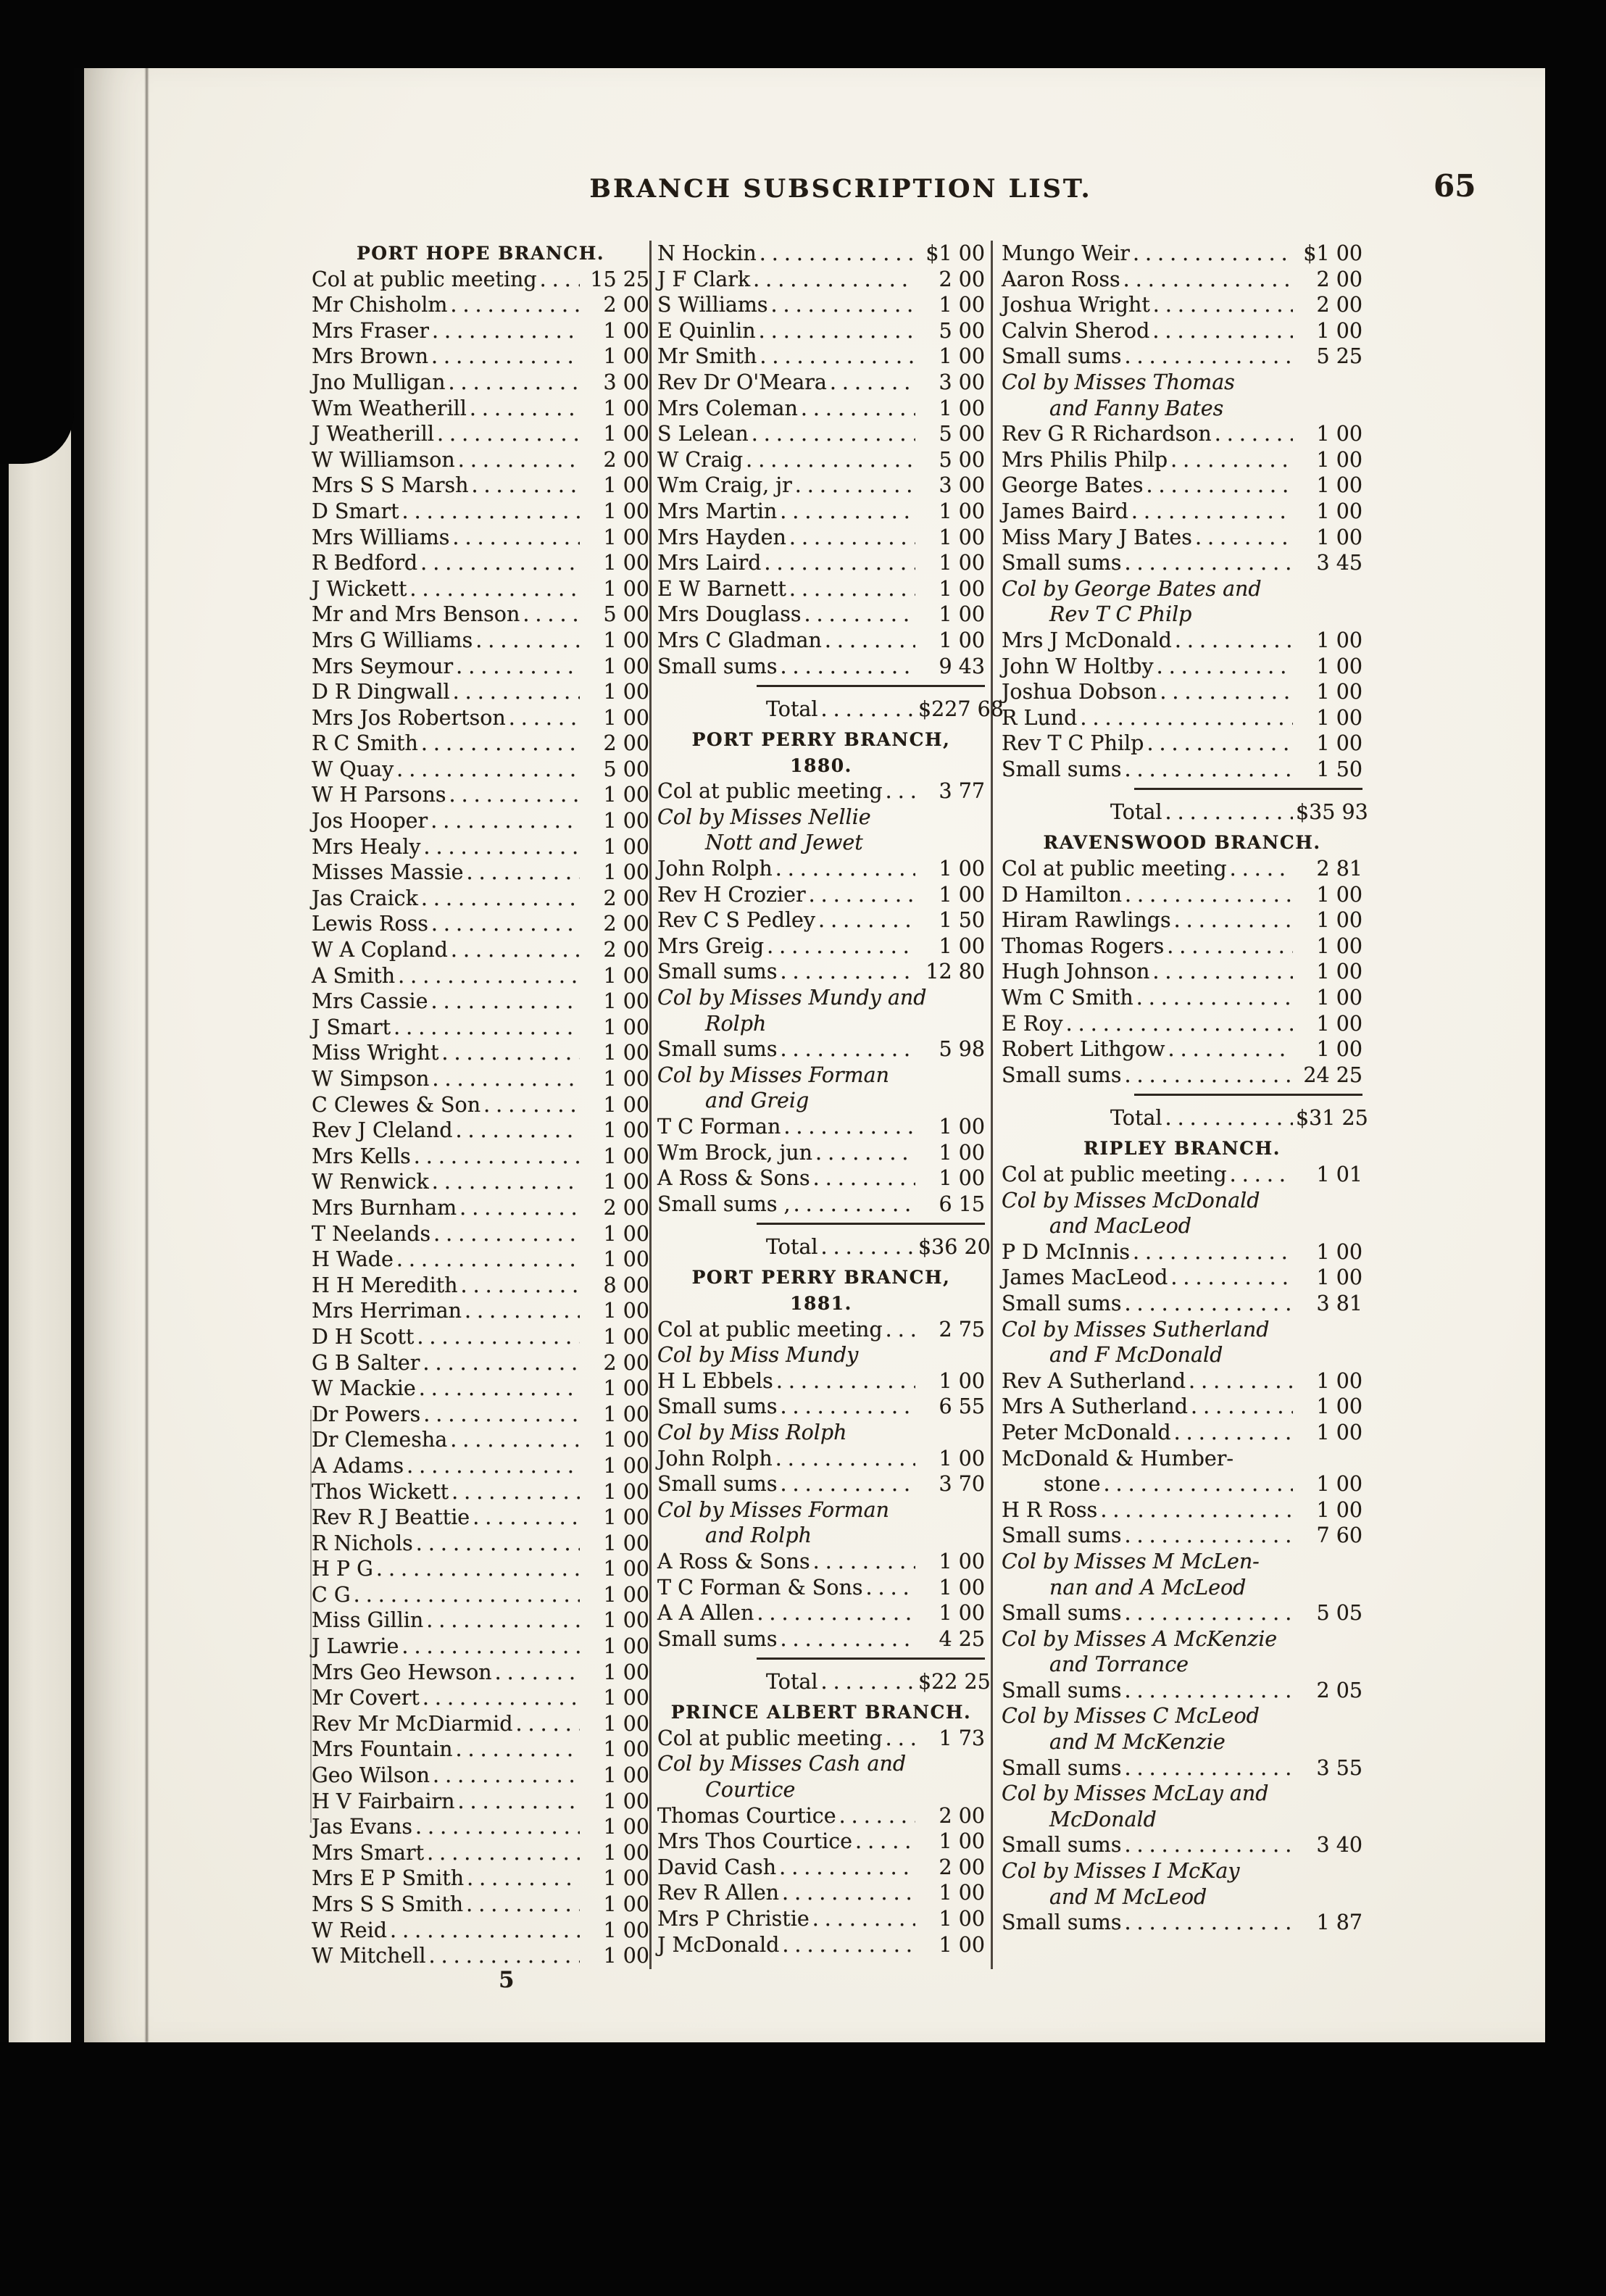  Describe the element at coordinates (962, 666) in the screenshot. I see `amount: 9 43` at that location.